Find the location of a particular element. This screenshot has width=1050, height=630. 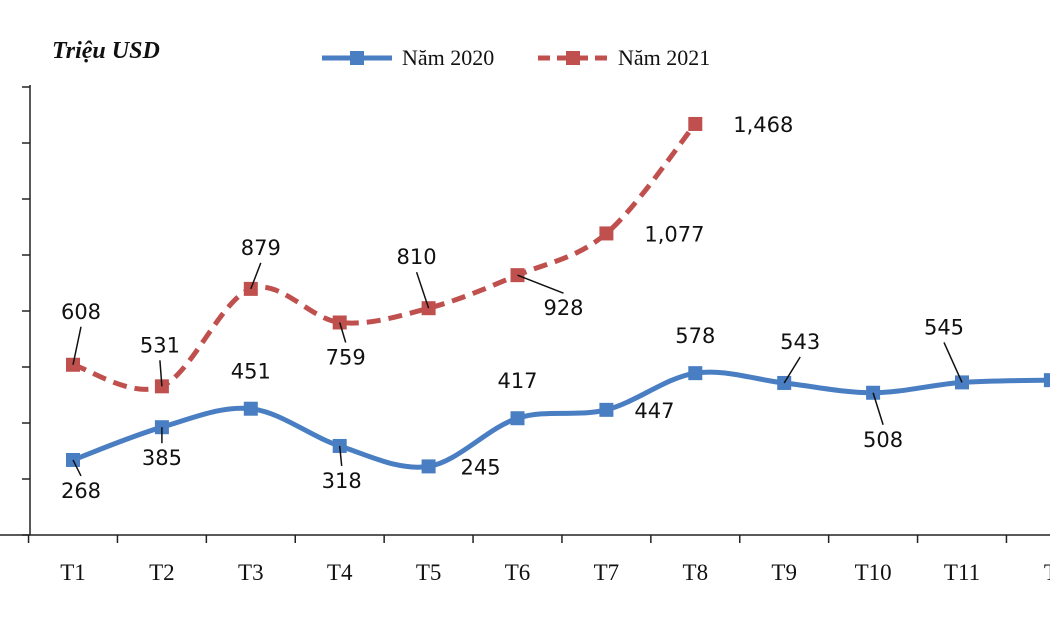

x-tick-label: T7 is located at coordinates (607, 572).